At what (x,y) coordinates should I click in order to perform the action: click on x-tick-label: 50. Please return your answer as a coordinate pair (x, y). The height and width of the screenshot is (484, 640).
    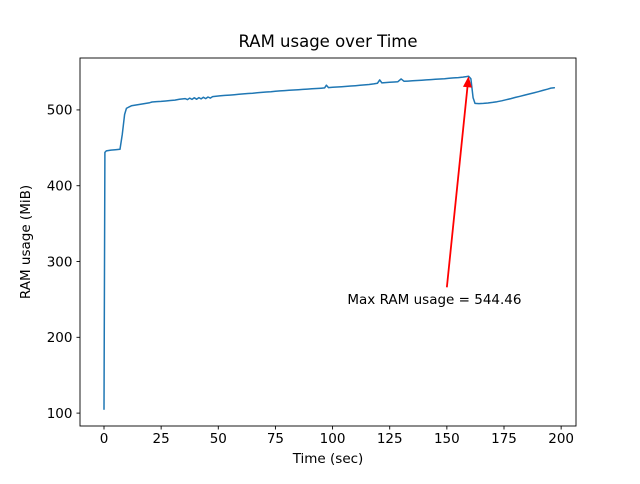
    Looking at the image, I should click on (218, 439).